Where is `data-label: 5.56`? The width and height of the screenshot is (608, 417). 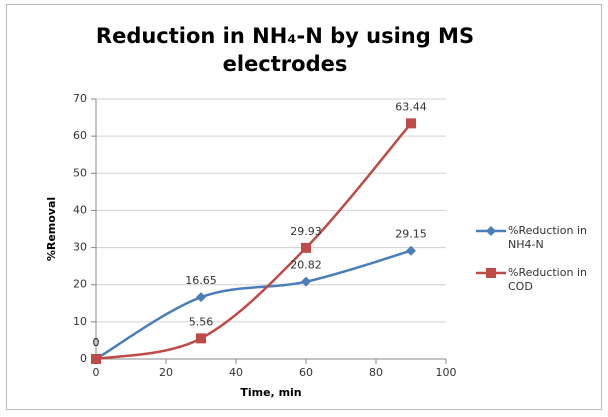 data-label: 5.56 is located at coordinates (201, 321).